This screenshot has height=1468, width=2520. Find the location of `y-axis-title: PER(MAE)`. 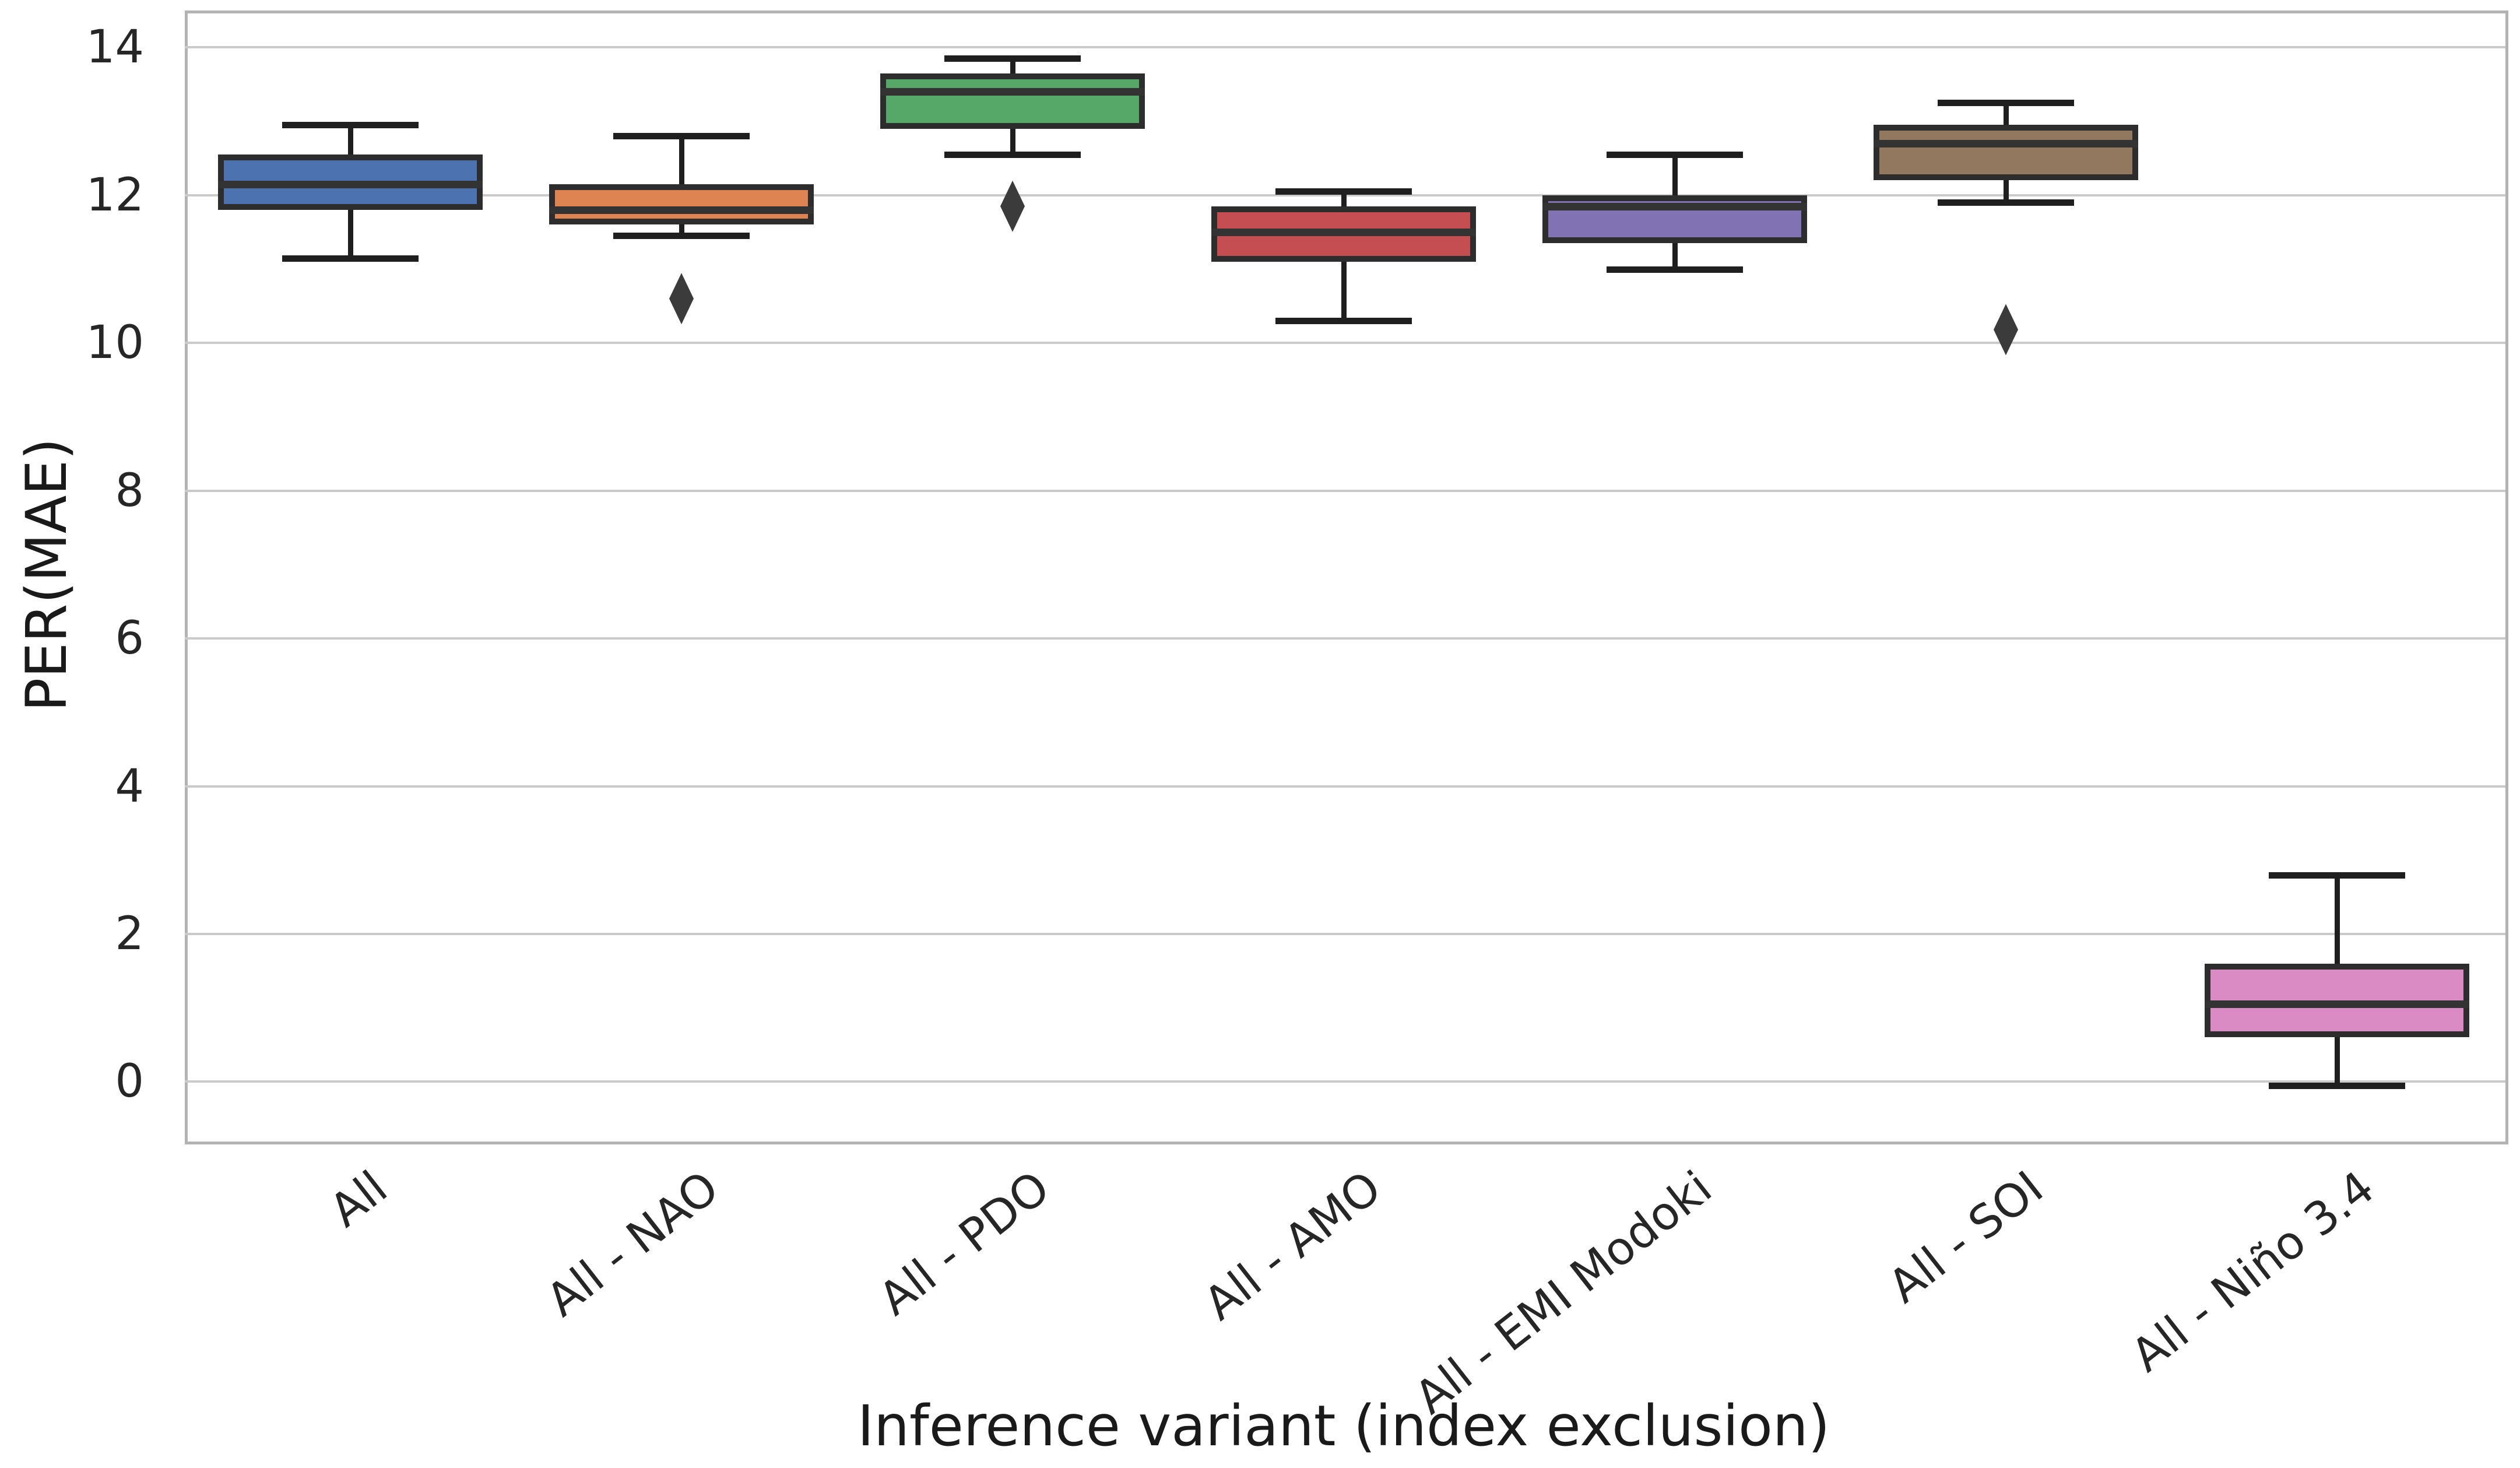

y-axis-title: PER(MAE) is located at coordinates (46, 575).